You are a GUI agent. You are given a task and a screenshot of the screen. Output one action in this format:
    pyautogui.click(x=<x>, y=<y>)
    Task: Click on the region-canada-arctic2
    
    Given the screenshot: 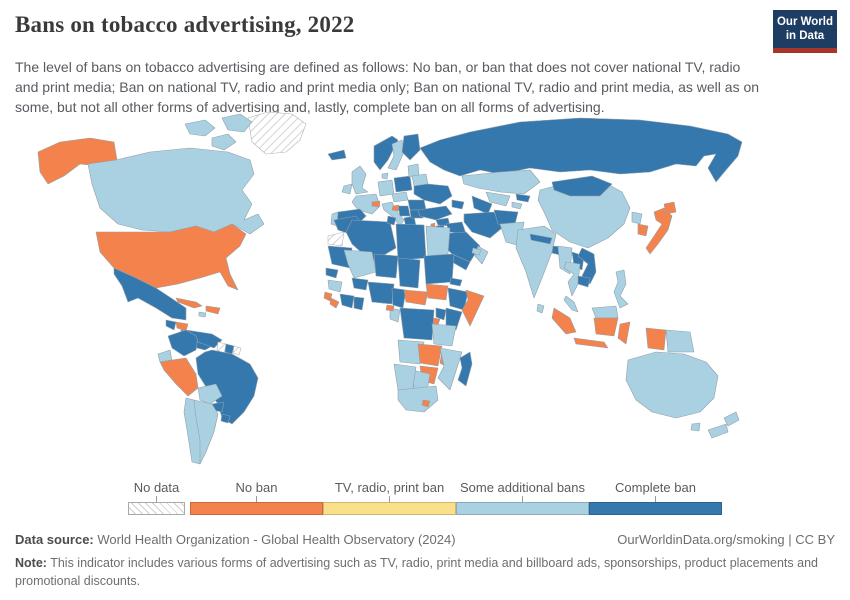 What is the action you would take?
    pyautogui.click(x=237, y=123)
    